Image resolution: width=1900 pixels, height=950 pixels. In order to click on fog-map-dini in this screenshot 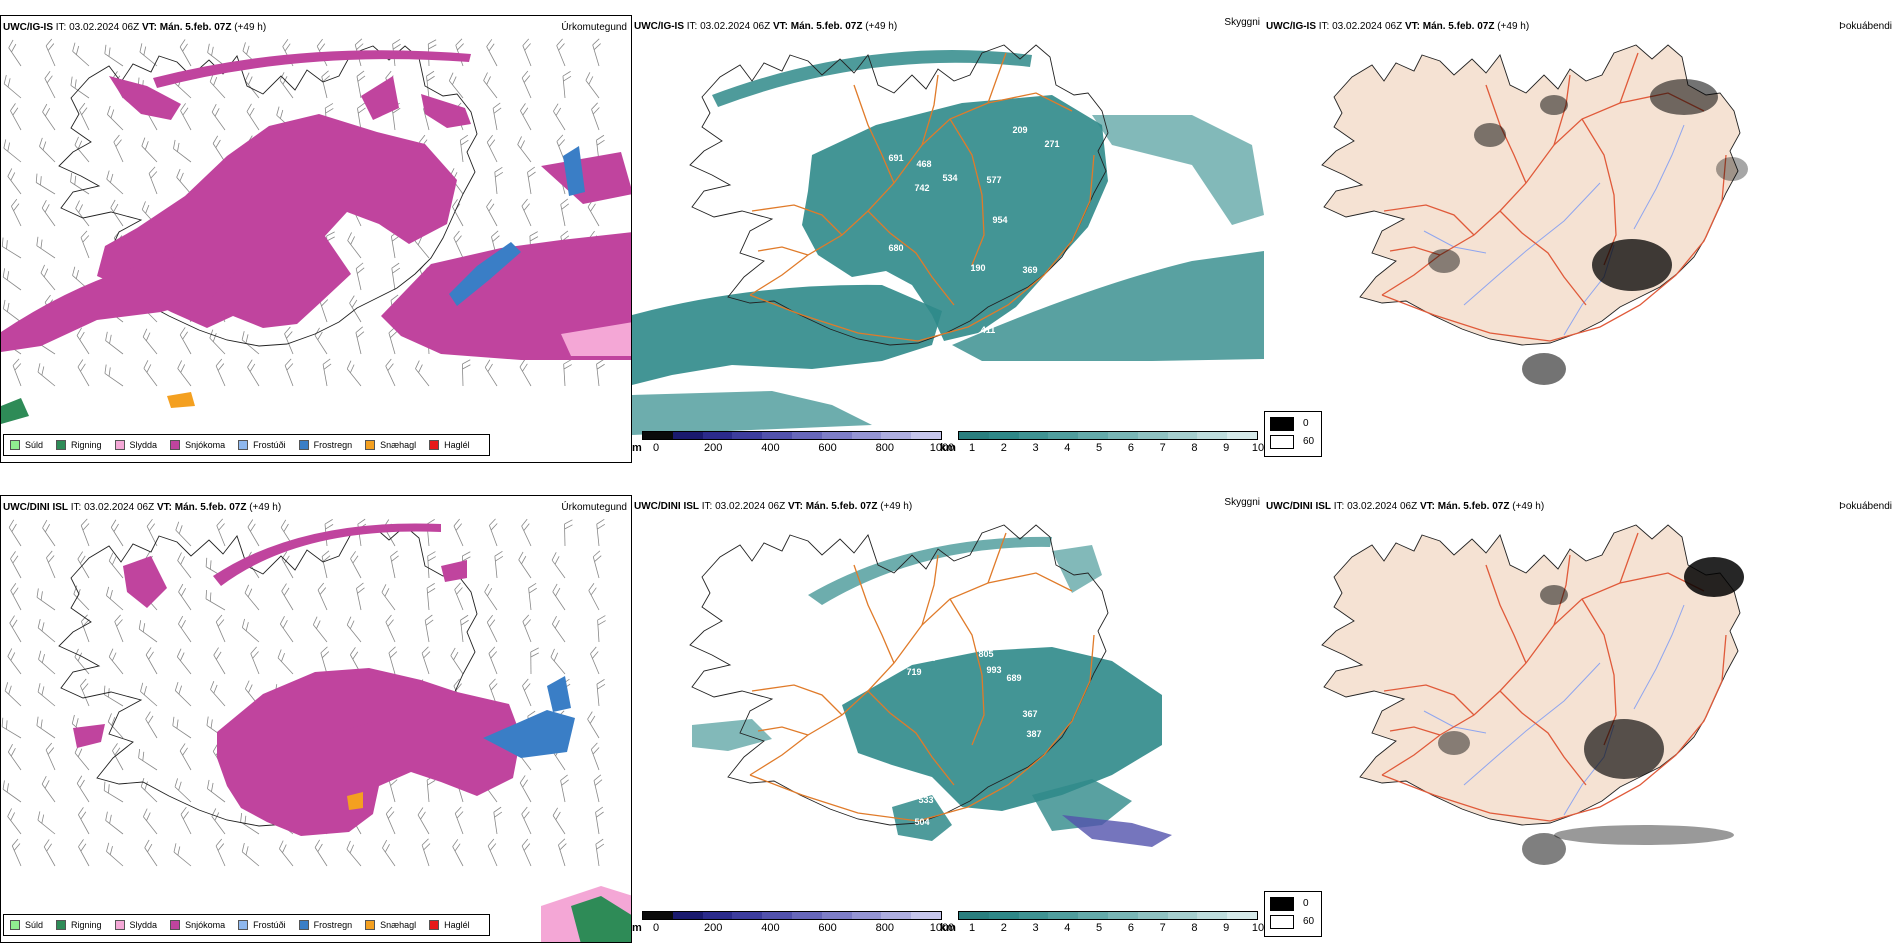, I will do `click(1532, 694)`.